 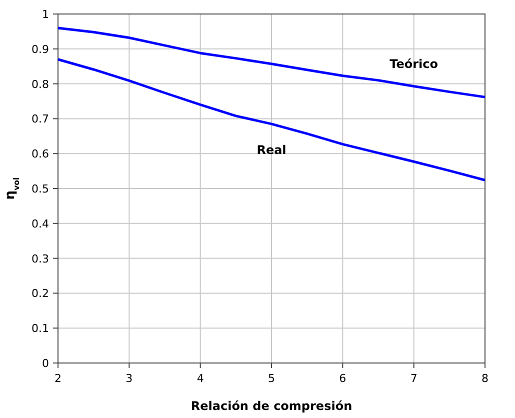 I want to click on y-tick-label: 0.5, so click(x=40, y=189).